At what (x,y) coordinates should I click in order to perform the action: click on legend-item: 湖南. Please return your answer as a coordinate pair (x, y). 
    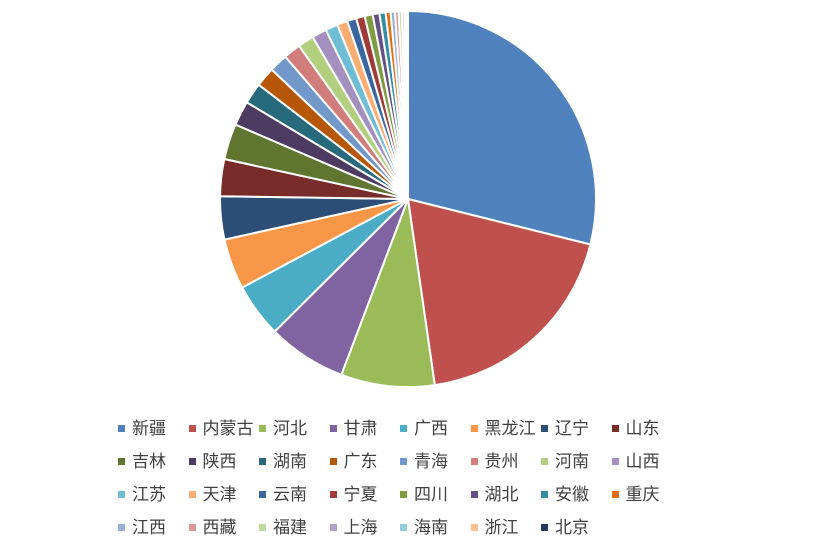
    Looking at the image, I should click on (294, 462).